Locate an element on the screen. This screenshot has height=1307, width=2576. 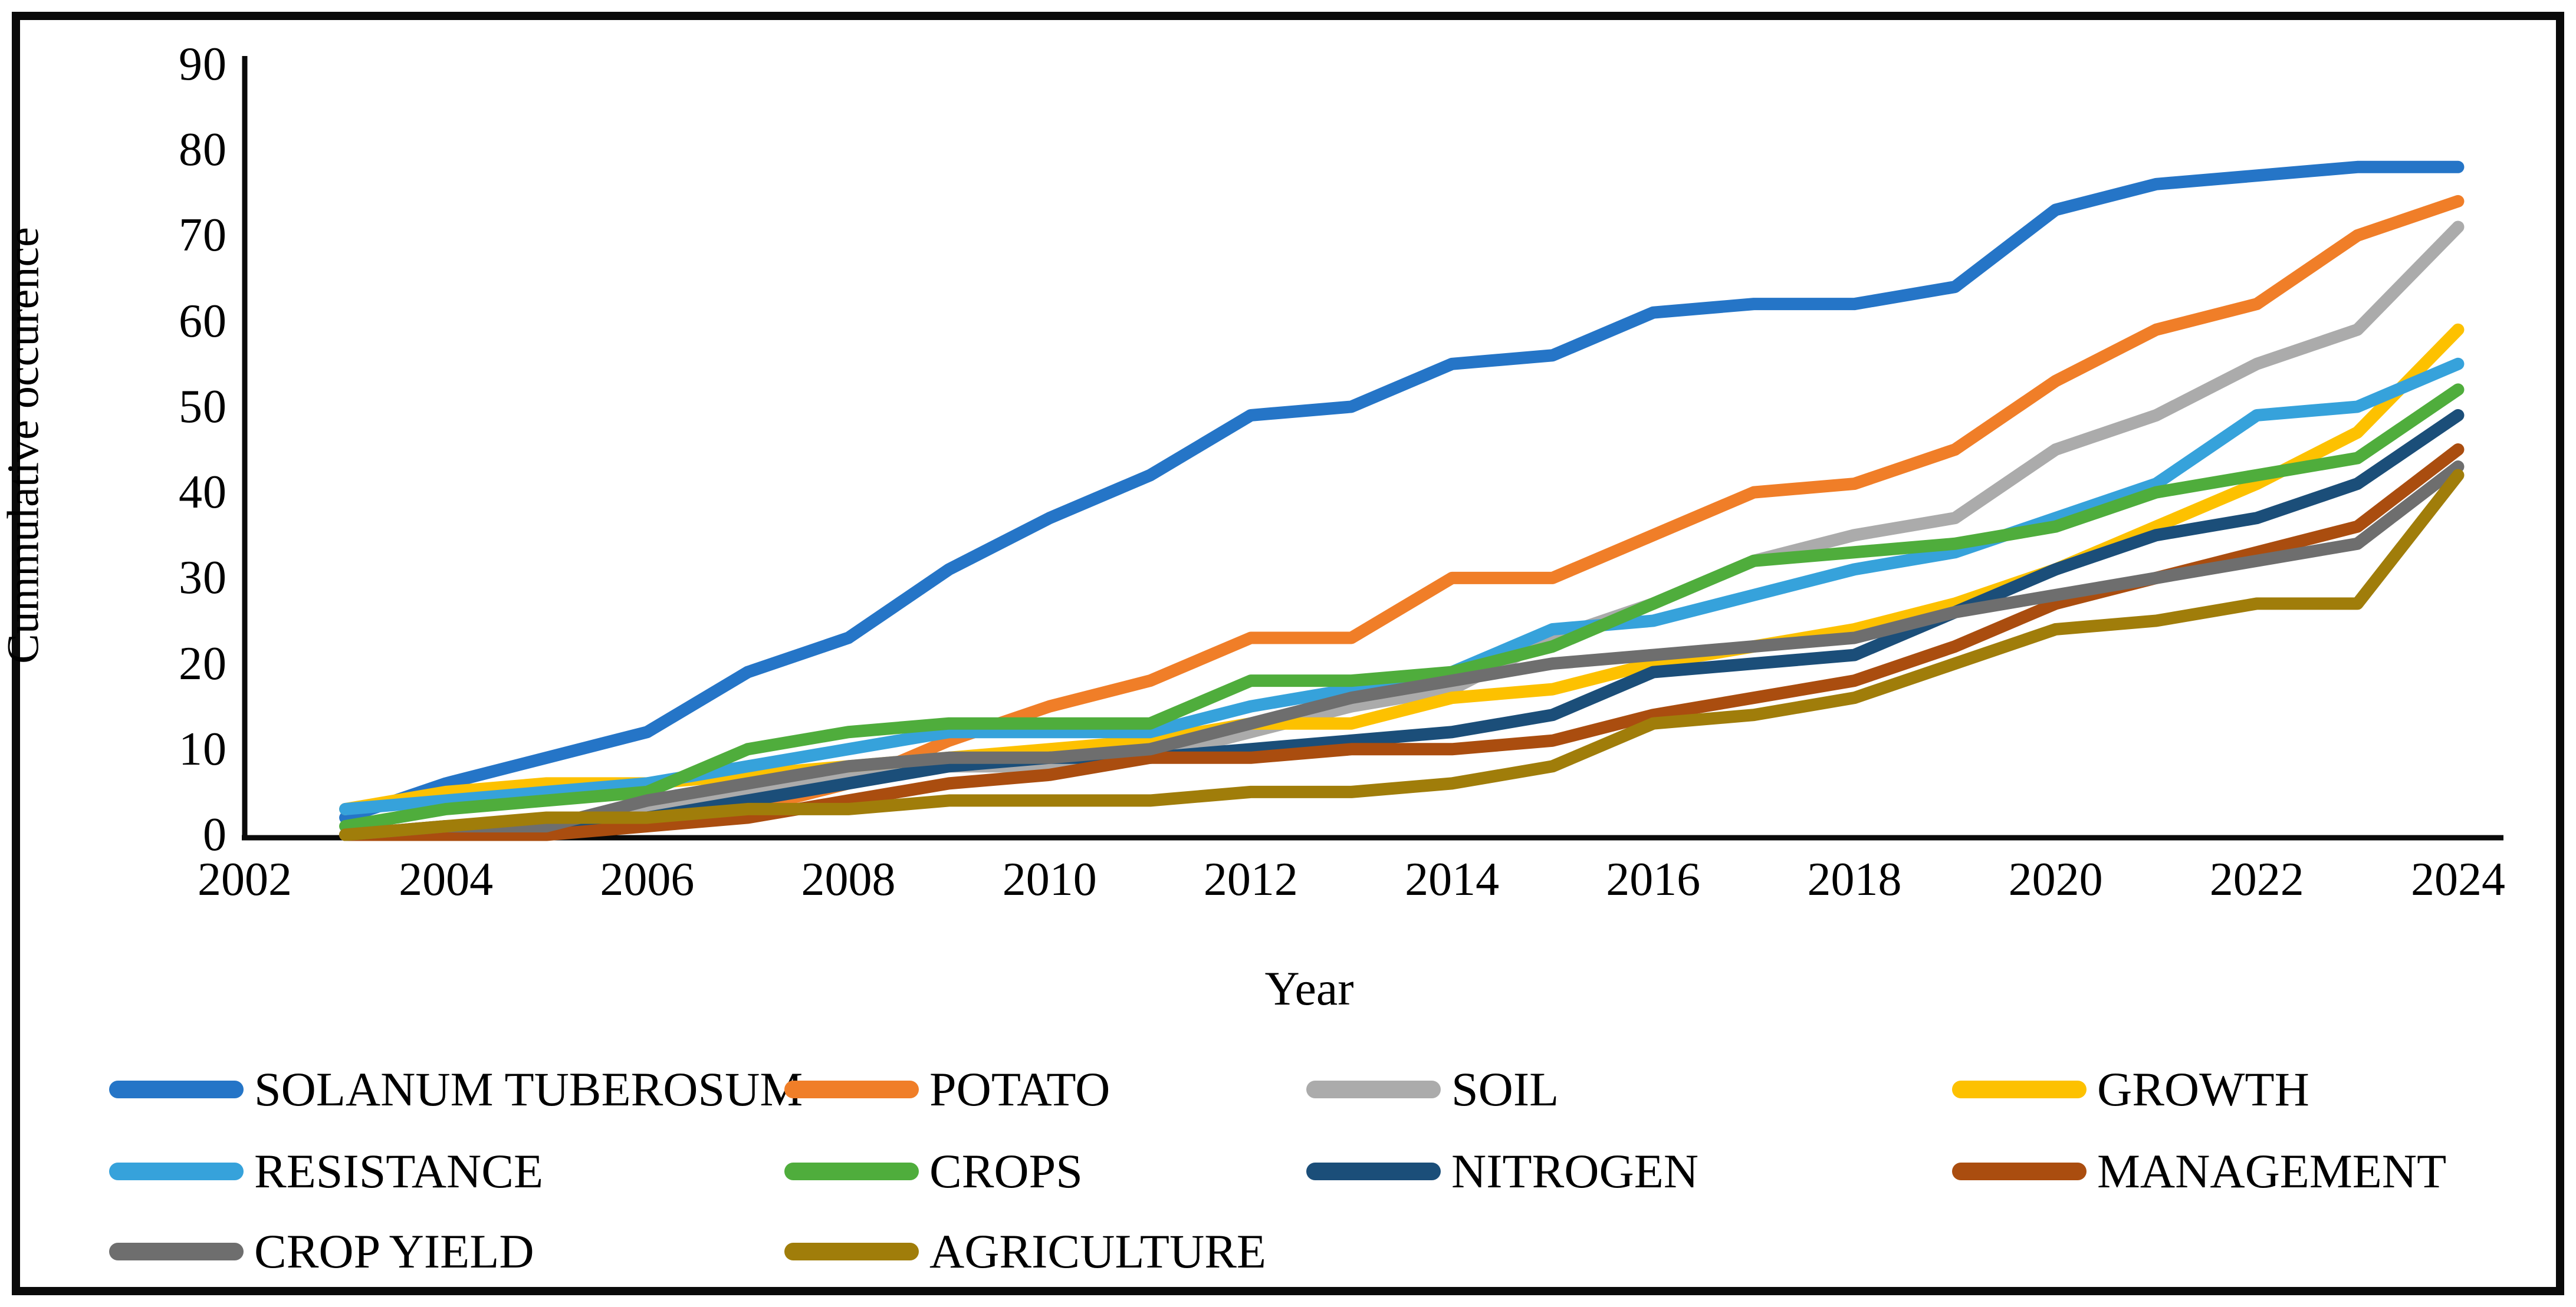
x-tick-label-2004: 2004 is located at coordinates (446, 880).